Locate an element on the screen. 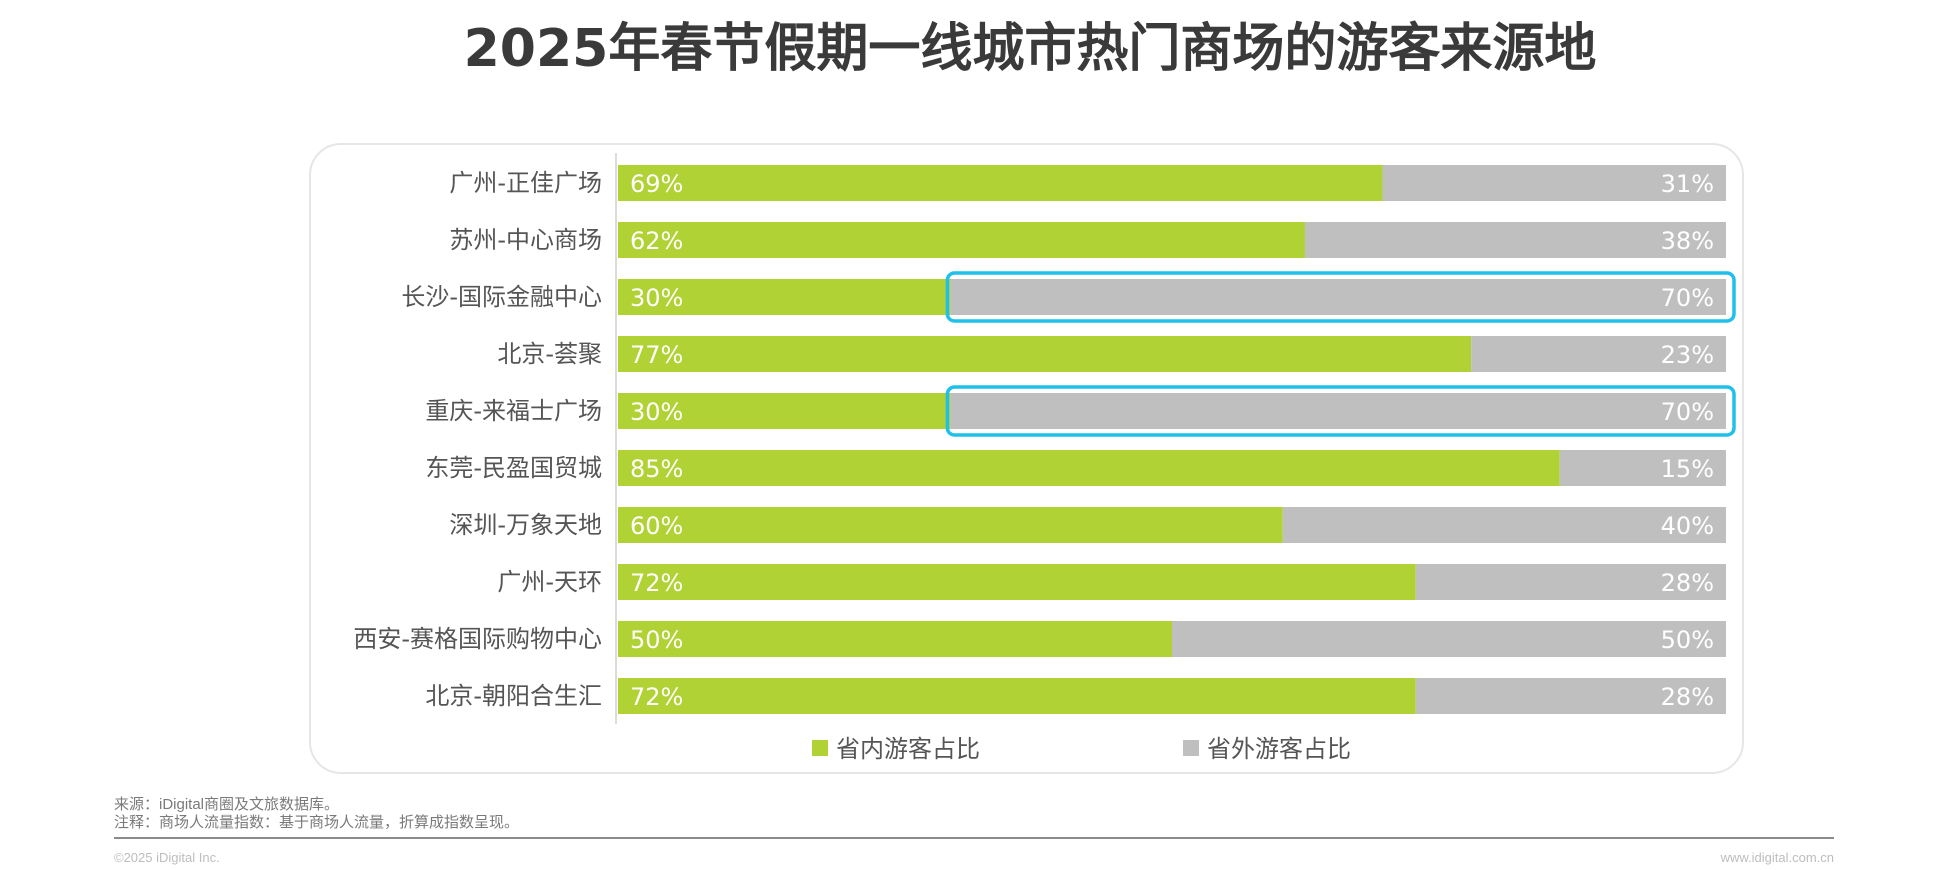 The image size is (1948, 870). category-label: 广州-正佳广场 is located at coordinates (525, 183).